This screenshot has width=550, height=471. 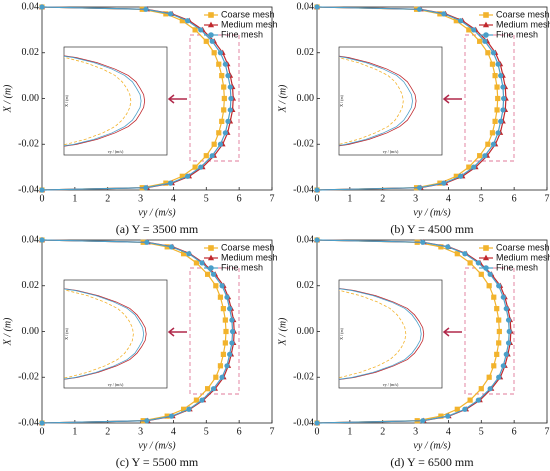 I want to click on x-tick-label: 7, so click(x=547, y=431).